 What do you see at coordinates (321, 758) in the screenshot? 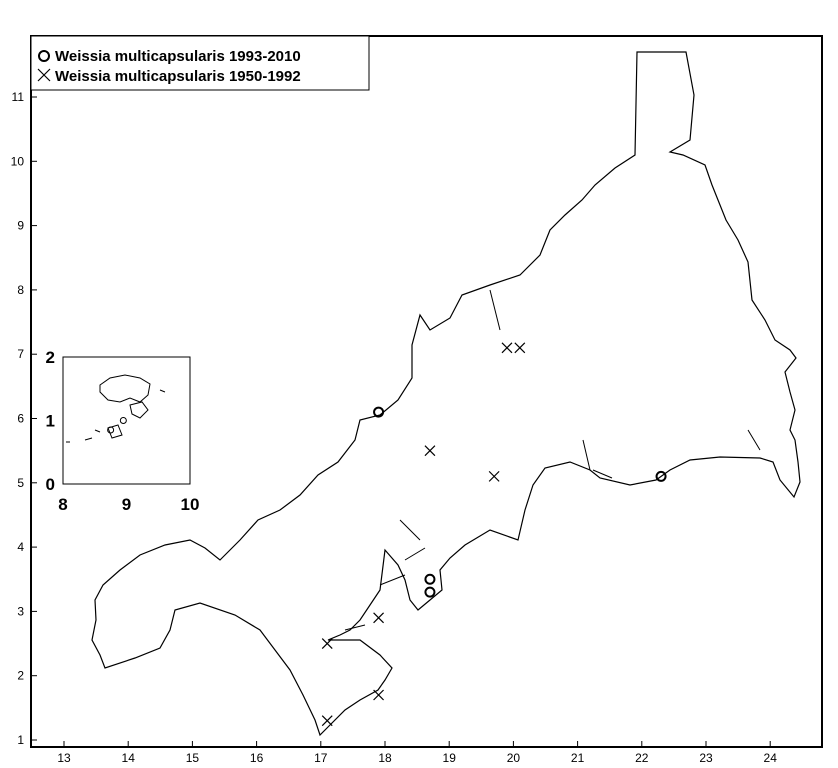
I see `x-tick-label: 17` at bounding box center [321, 758].